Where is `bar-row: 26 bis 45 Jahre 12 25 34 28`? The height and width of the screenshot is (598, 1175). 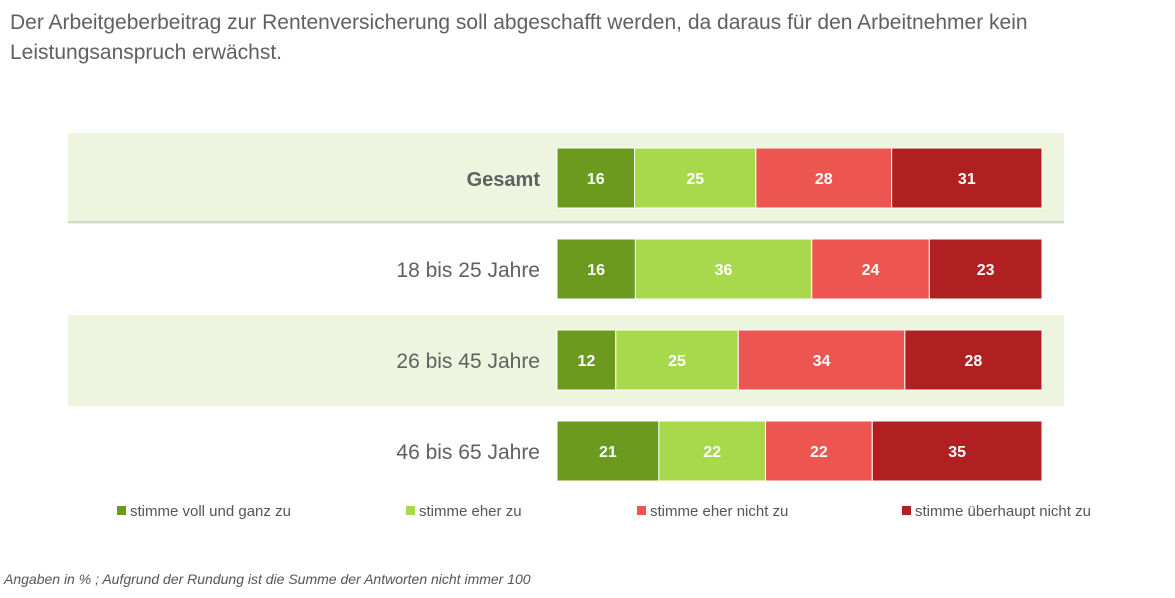 bar-row: 26 bis 45 Jahre 12 25 34 28 is located at coordinates (719, 360).